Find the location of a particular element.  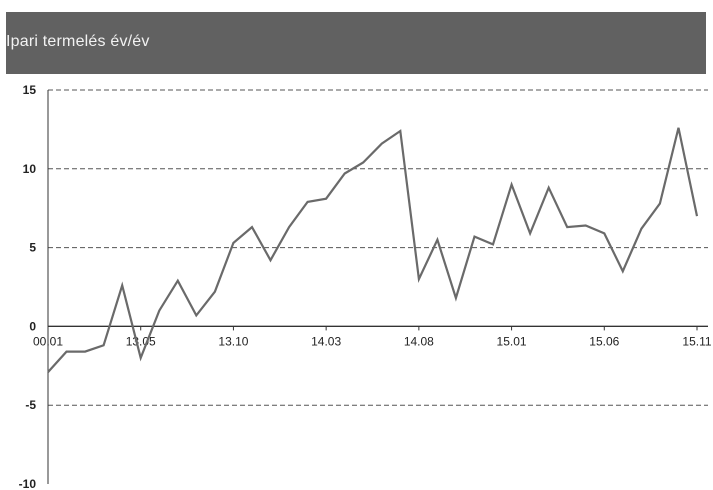

x-tick-label: 15.06 is located at coordinates (604, 341).